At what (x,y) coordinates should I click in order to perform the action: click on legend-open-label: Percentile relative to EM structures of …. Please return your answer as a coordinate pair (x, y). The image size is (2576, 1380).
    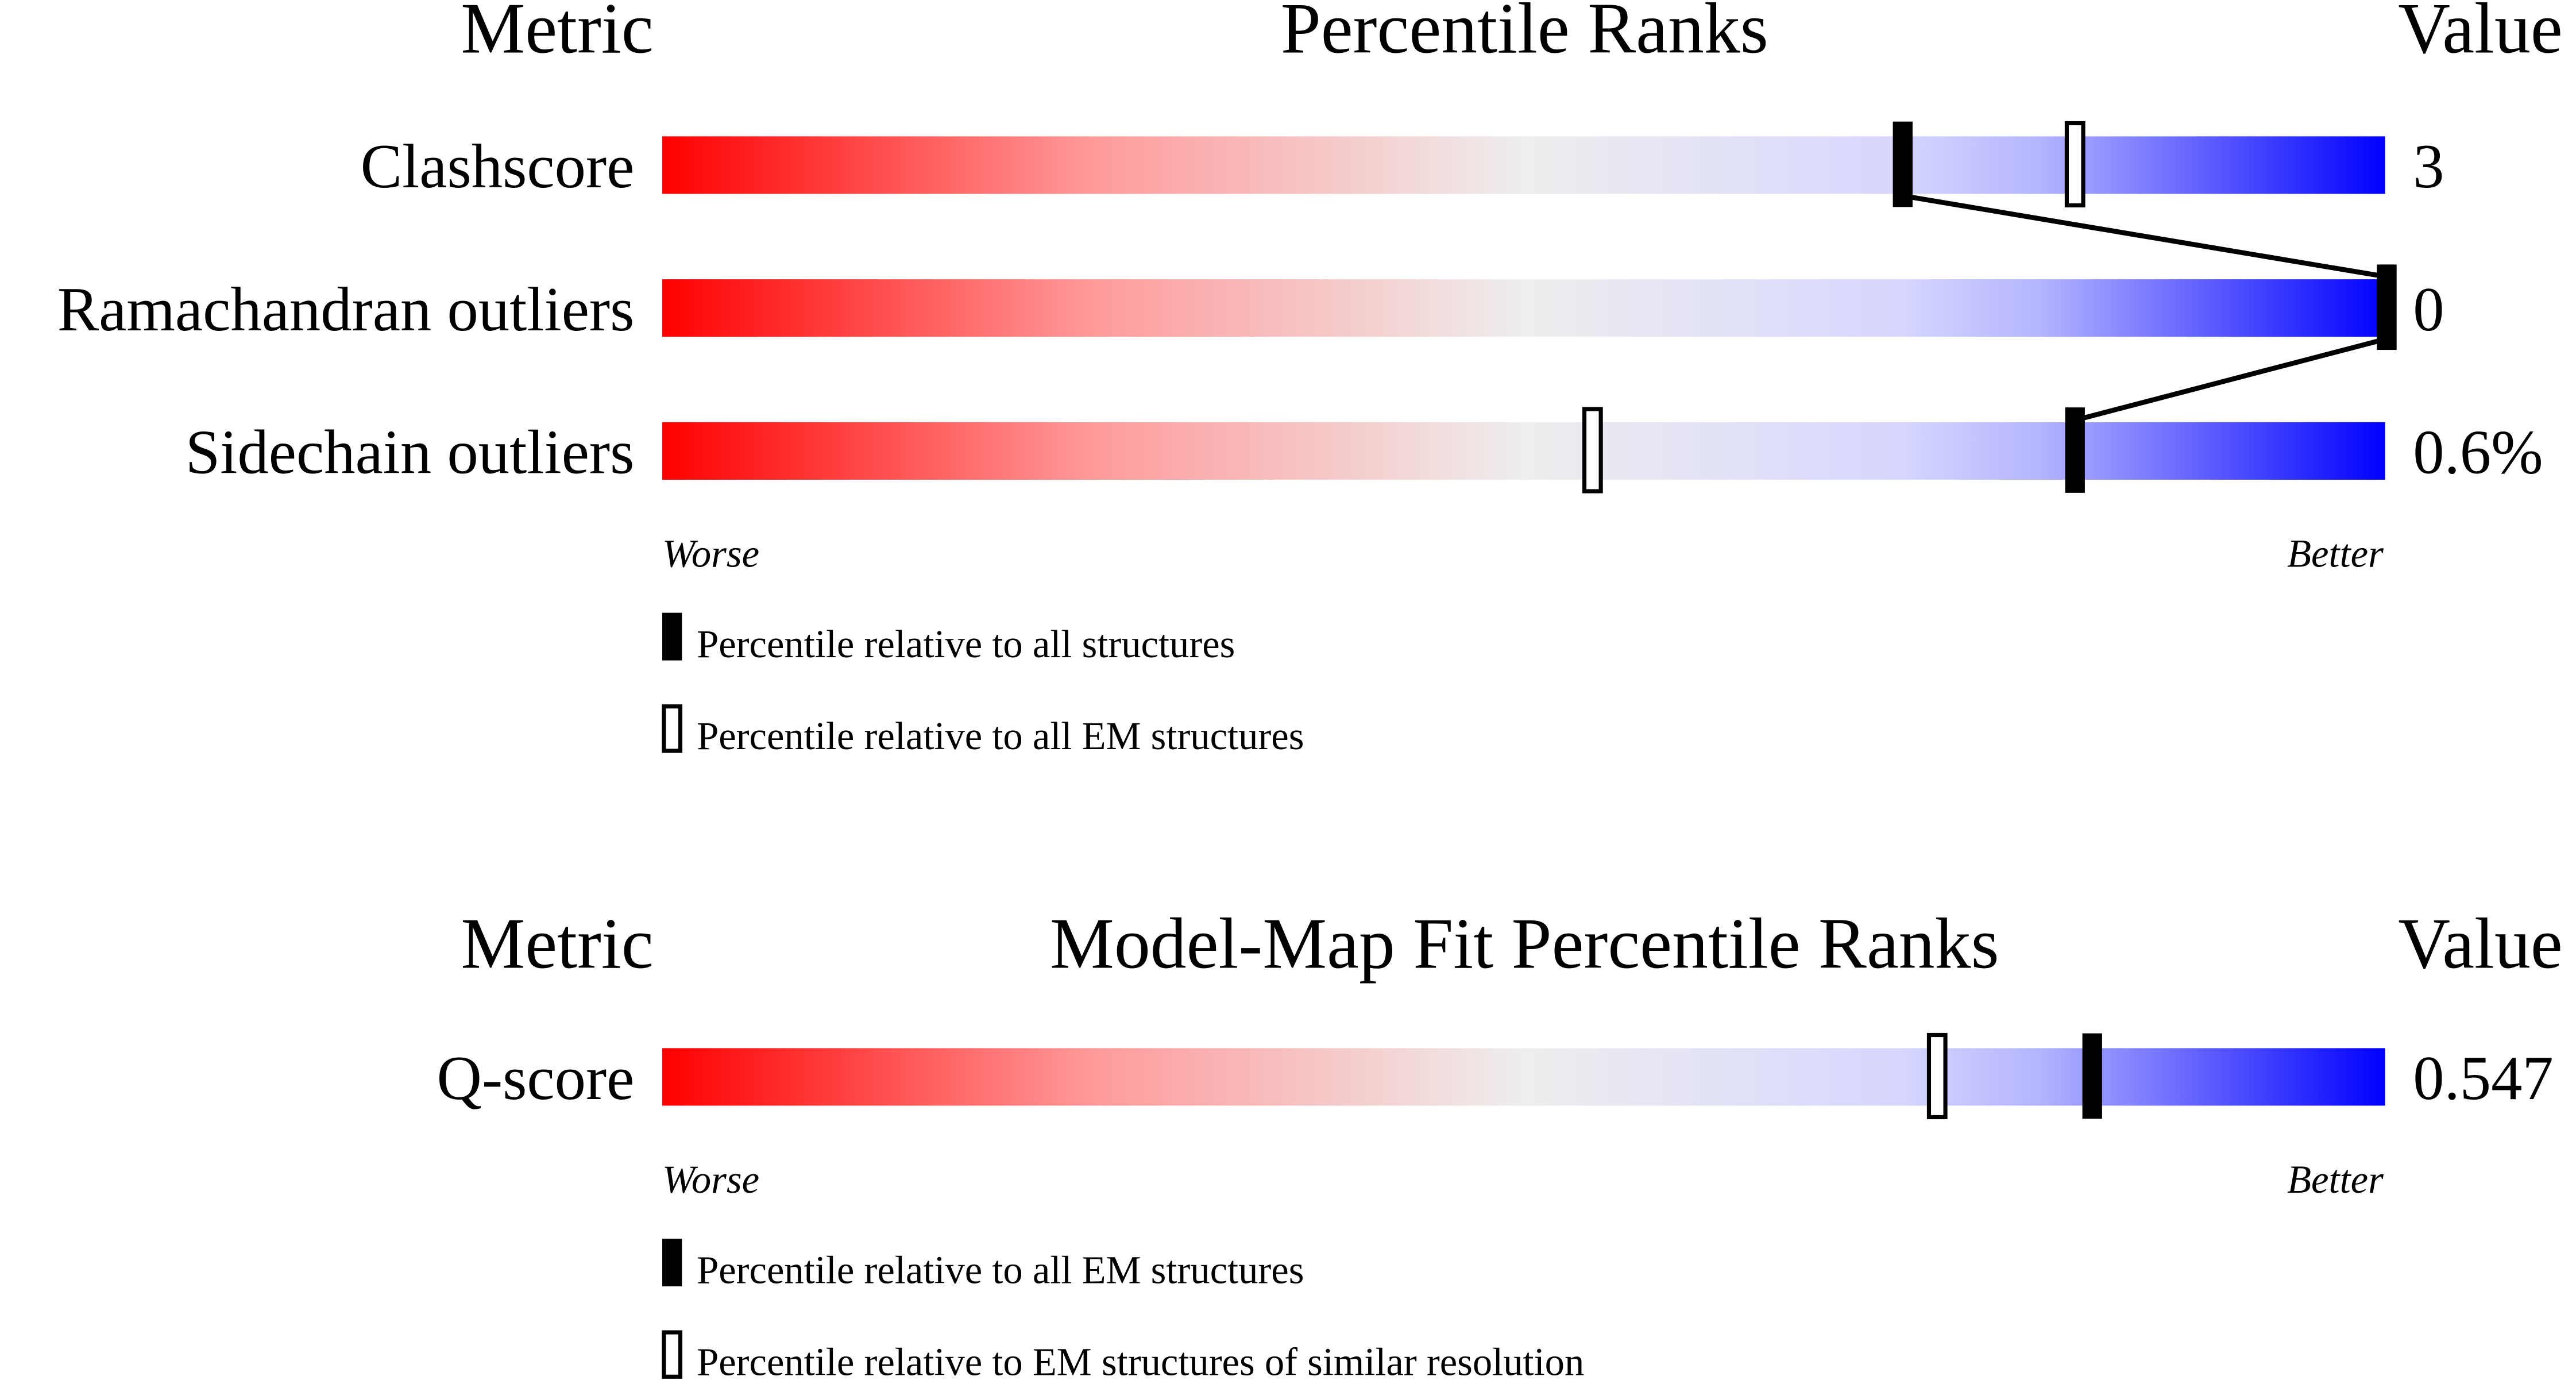
    Looking at the image, I should click on (1140, 1360).